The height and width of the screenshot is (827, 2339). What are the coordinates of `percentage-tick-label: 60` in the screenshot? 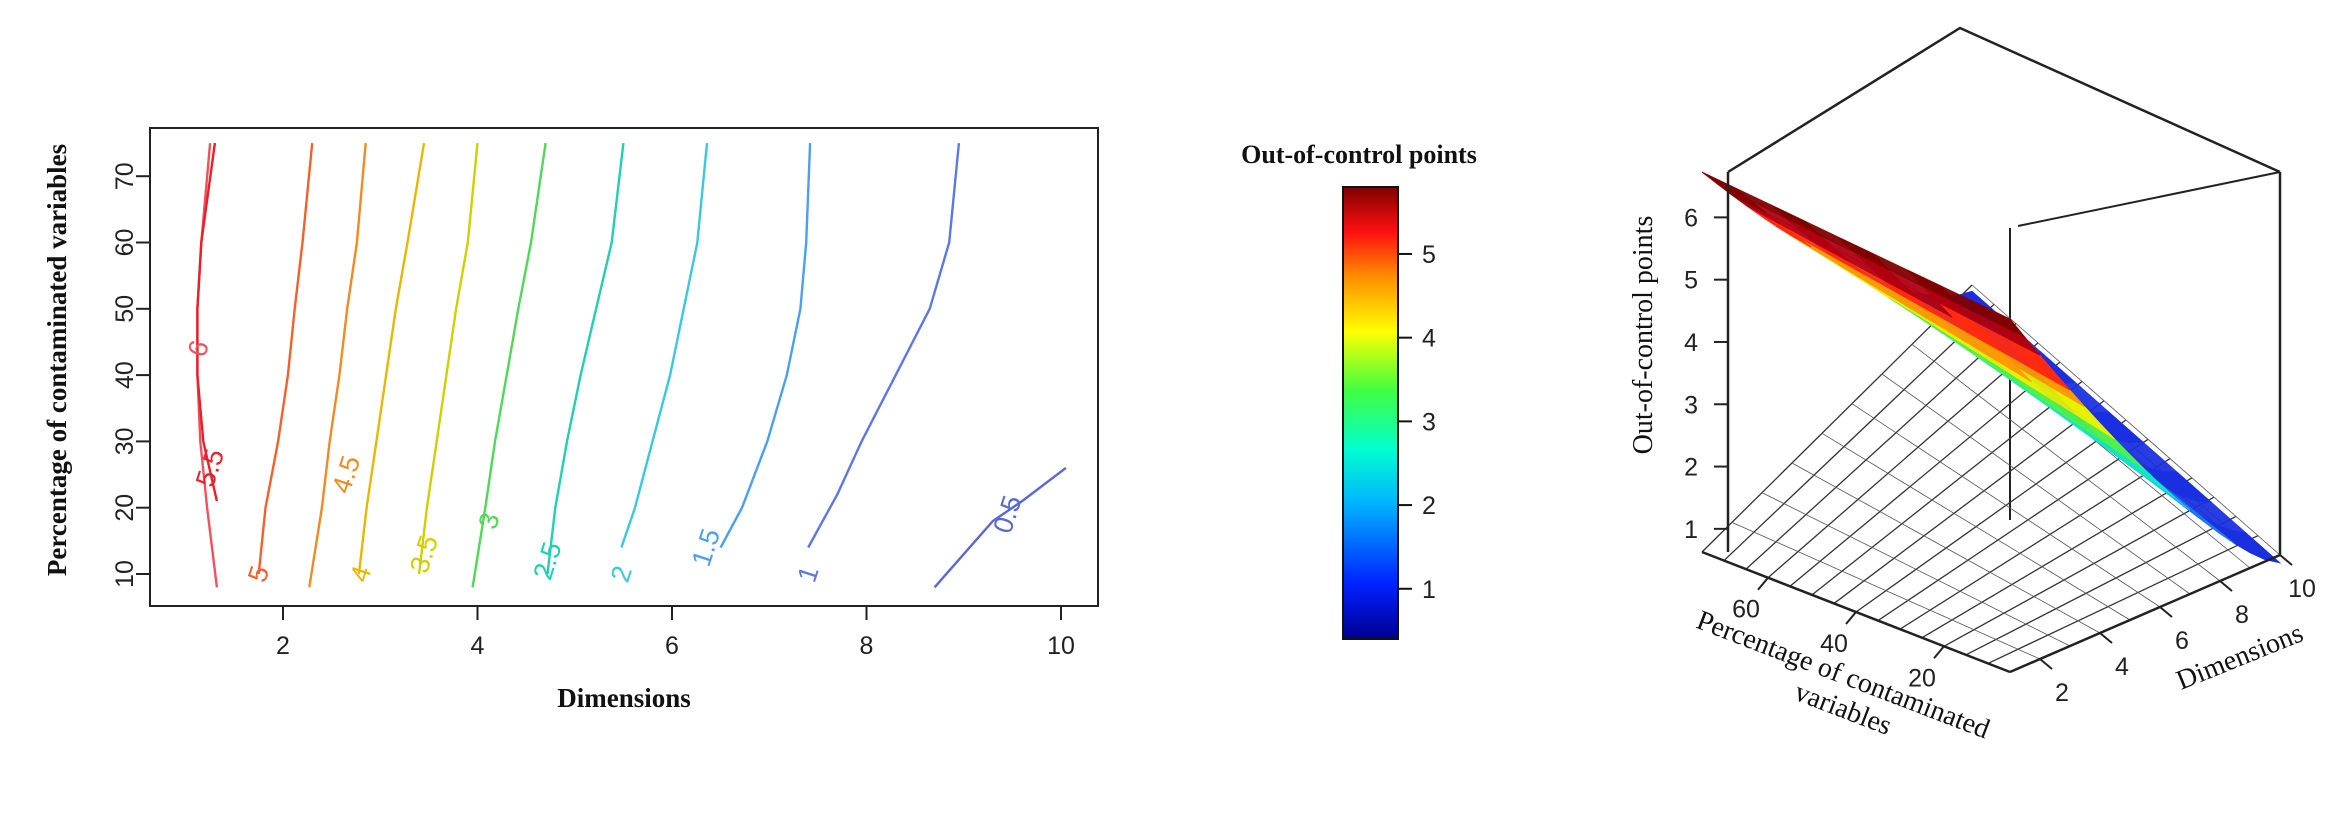 It's located at (1746, 610).